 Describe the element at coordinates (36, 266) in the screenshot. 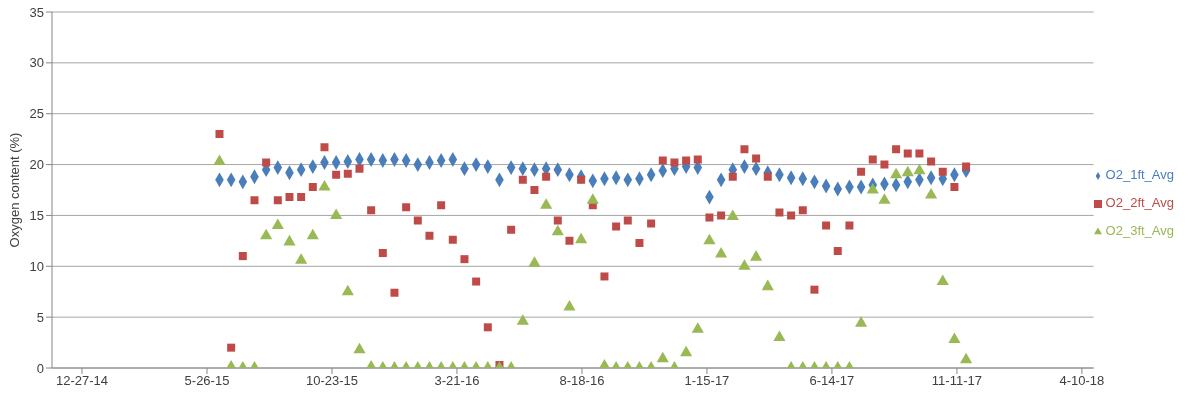

I see `y-tick-label: 10` at that location.